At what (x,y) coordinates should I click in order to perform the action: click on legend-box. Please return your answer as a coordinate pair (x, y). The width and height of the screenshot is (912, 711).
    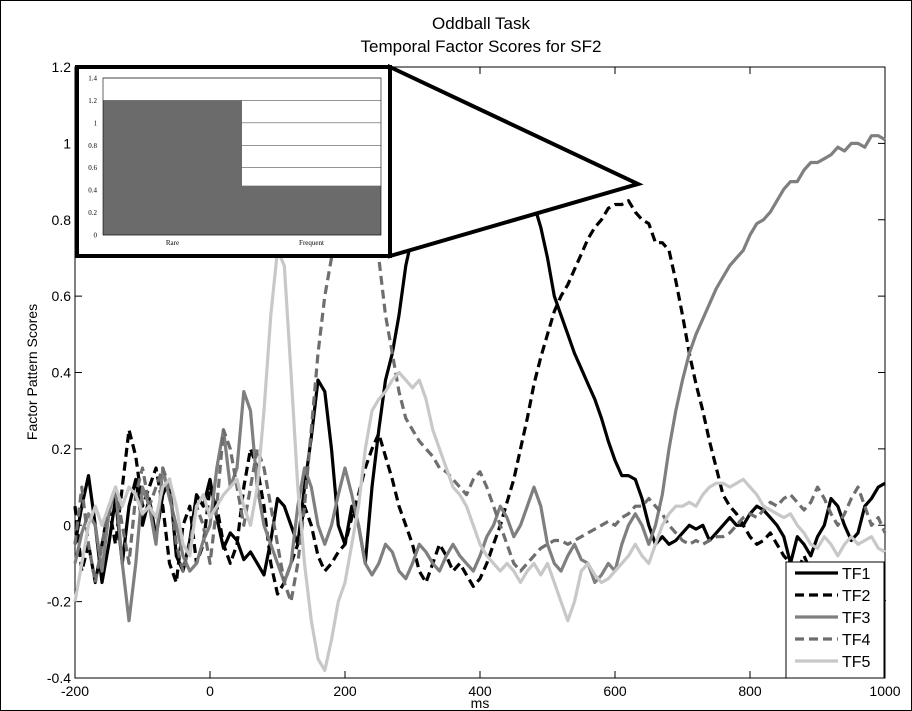
    Looking at the image, I should click on (835, 620).